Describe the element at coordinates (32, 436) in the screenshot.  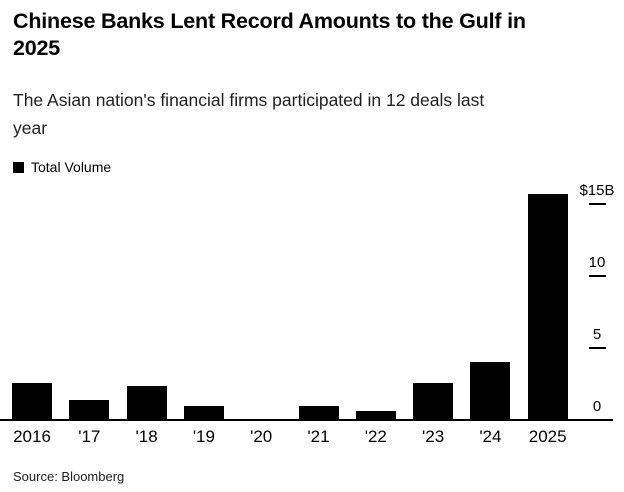
I see `x-axis-label: 2016` at that location.